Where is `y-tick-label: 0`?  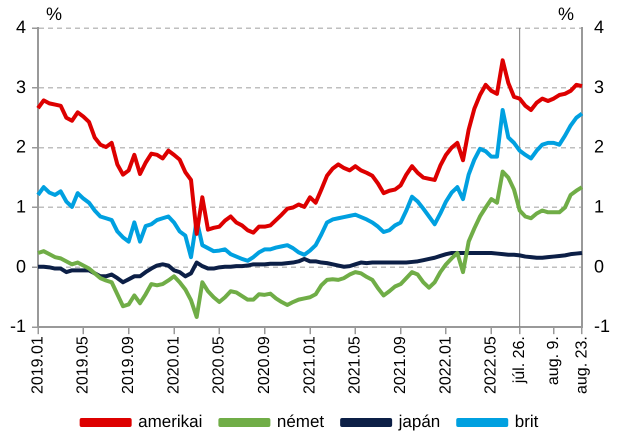 y-tick-label: 0 is located at coordinates (21, 266).